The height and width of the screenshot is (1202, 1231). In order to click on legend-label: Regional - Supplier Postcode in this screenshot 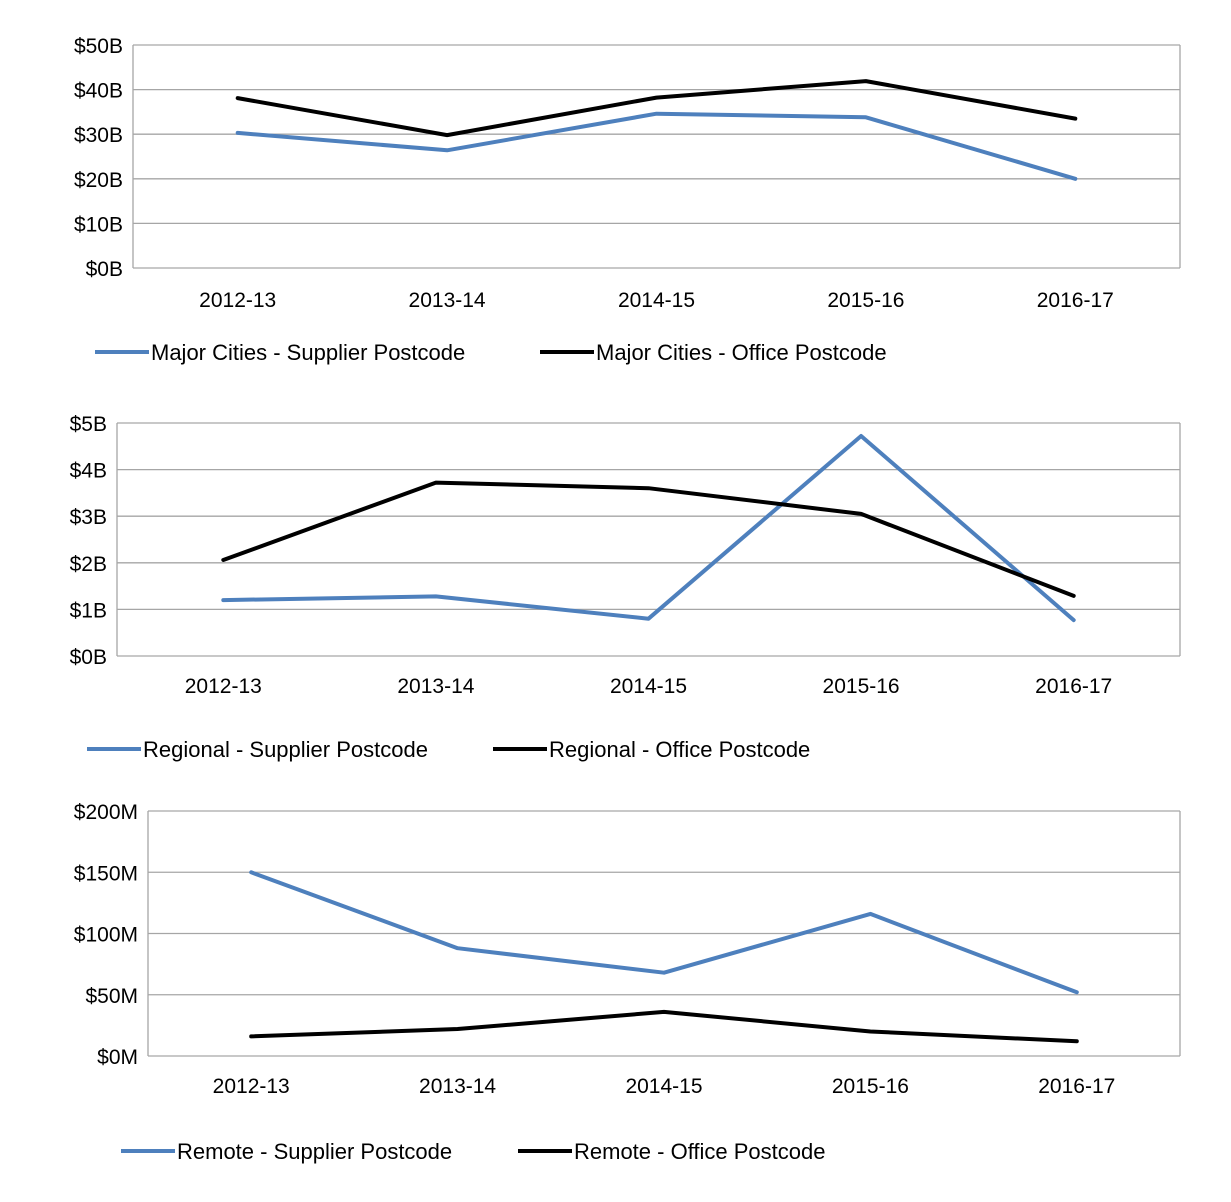, I will do `click(285, 749)`.